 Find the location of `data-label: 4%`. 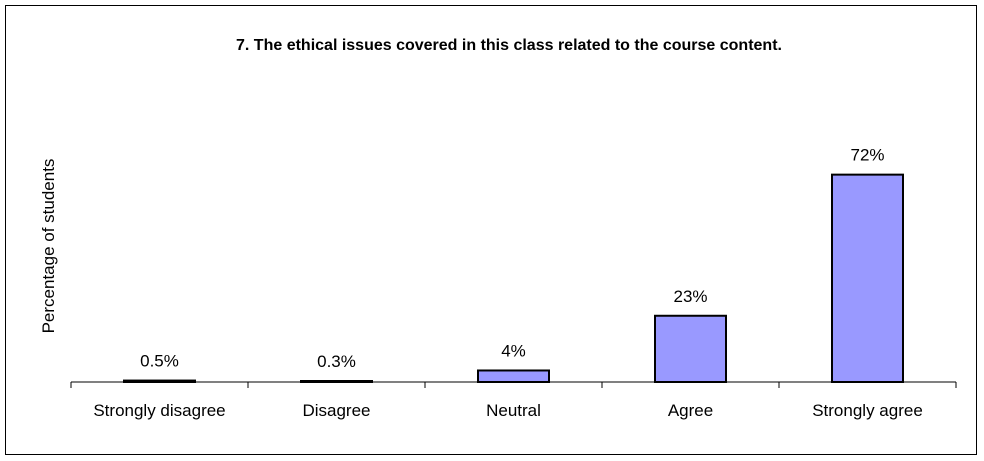

data-label: 4% is located at coordinates (513, 350).